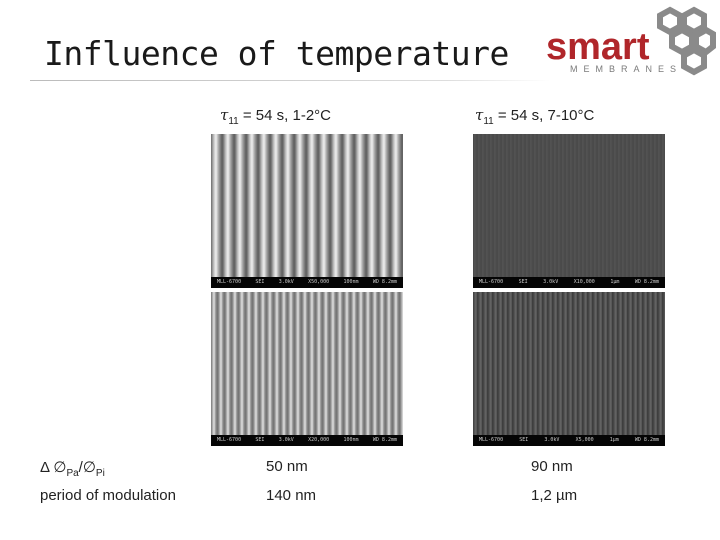 This screenshot has width=720, height=540. What do you see at coordinates (552, 466) in the screenshot?
I see `value-diameter-warm: 90 nm` at bounding box center [552, 466].